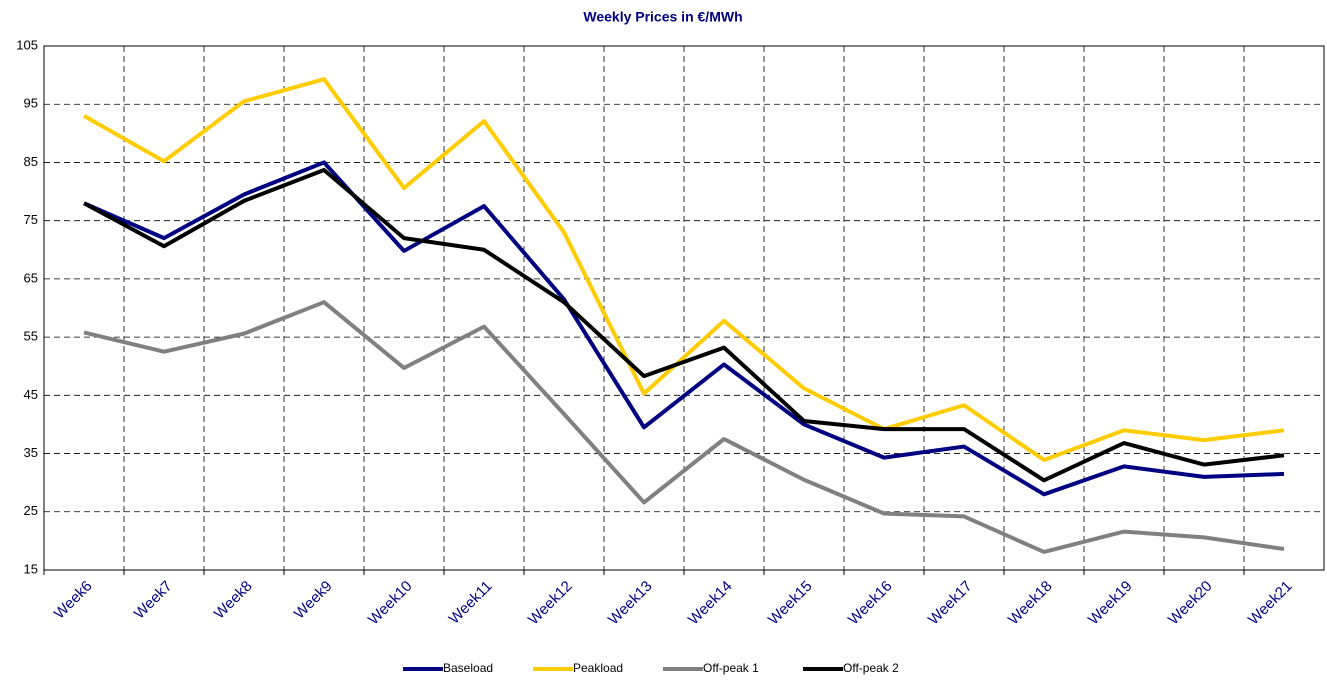  What do you see at coordinates (31, 568) in the screenshot?
I see `y-tick-label: 15` at bounding box center [31, 568].